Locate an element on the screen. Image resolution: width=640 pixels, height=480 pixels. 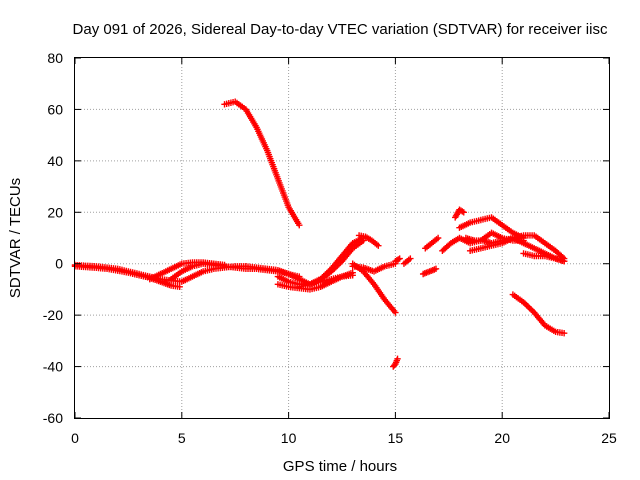
y-tick-label: 60 is located at coordinates (55, 109).